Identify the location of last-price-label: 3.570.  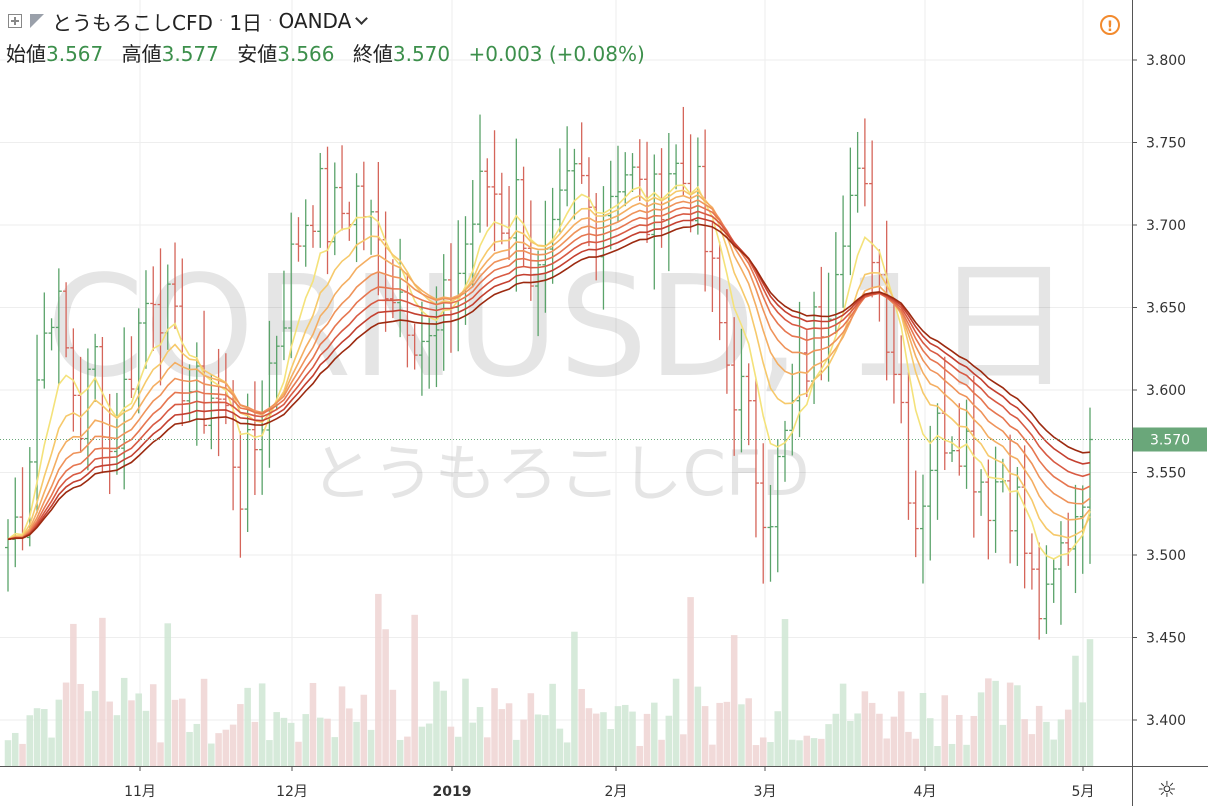
(1170, 441).